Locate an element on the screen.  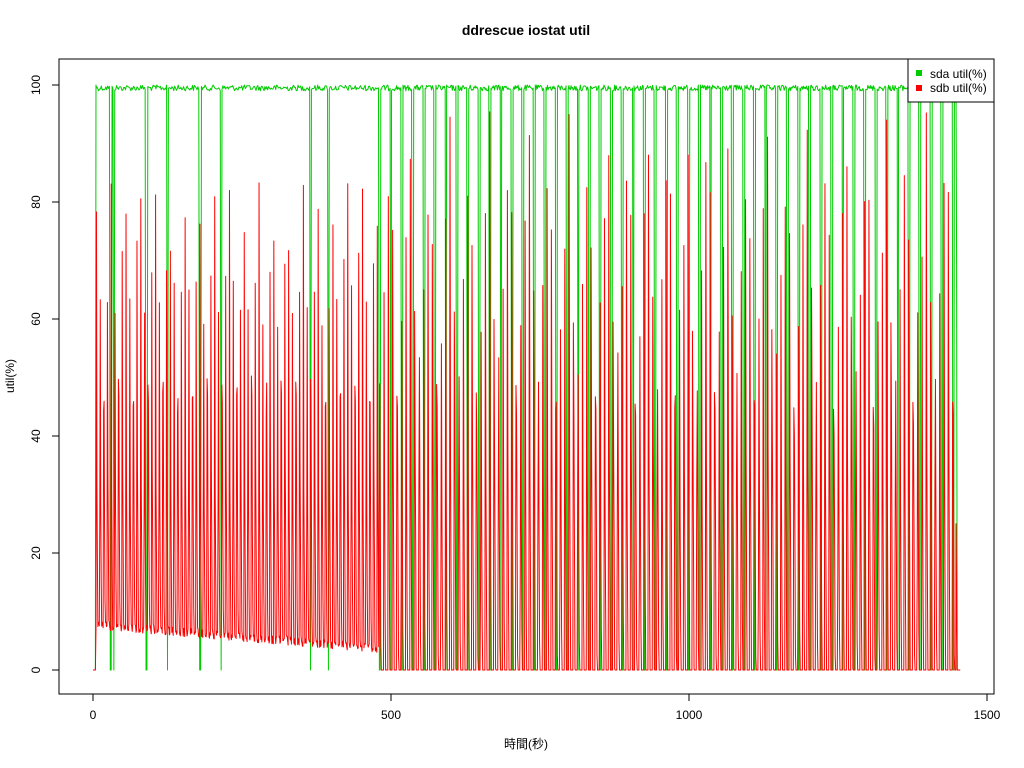
chart-title: ddrescue iostat util is located at coordinates (526, 30).